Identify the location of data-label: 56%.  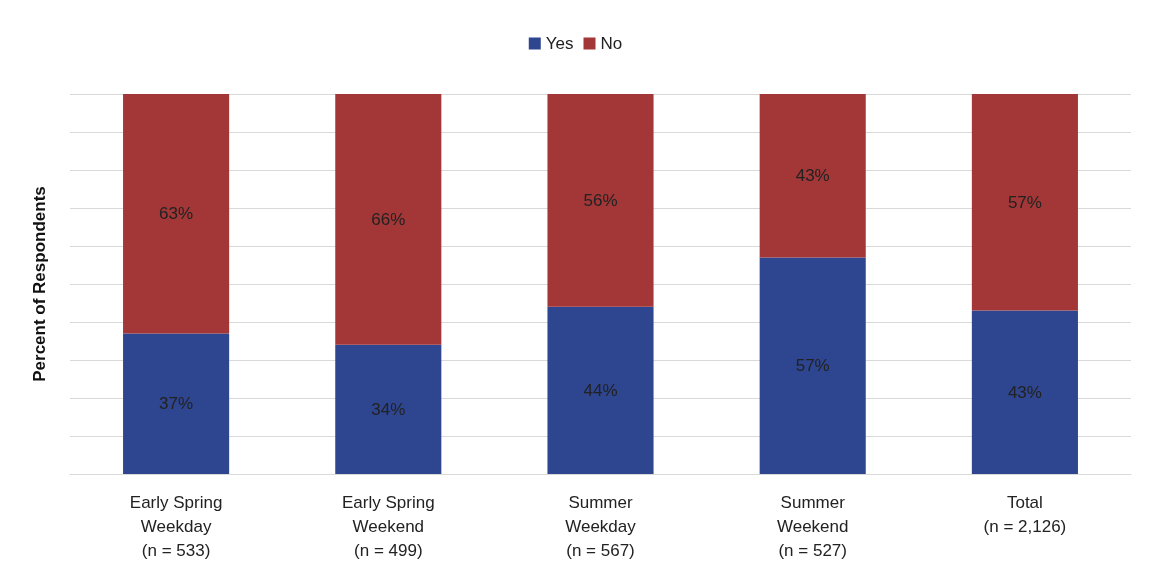
(600, 200).